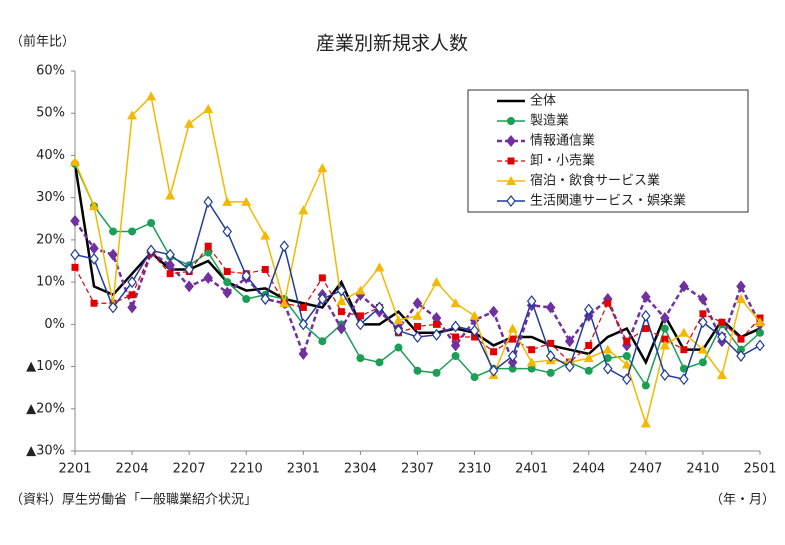 The image size is (785, 545). Describe the element at coordinates (474, 469) in the screenshot. I see `x-tick-label: 2310` at that location.